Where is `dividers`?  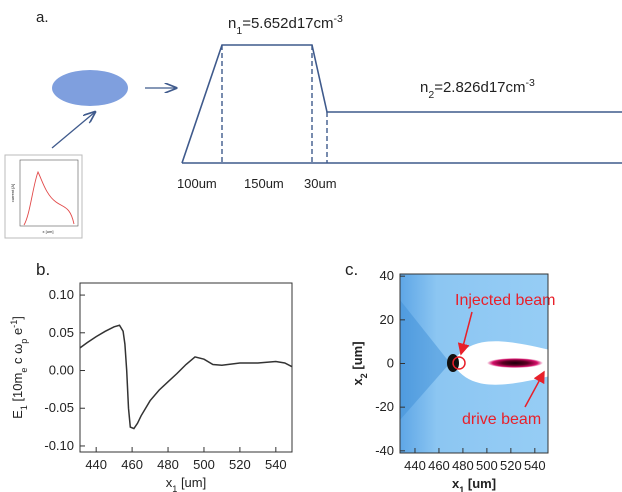 dividers is located at coordinates (274, 104).